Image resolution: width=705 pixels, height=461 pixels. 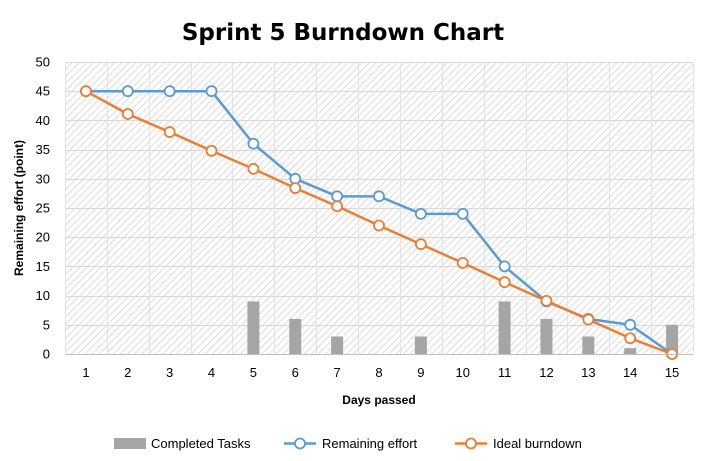 I want to click on x-tick-label: 12, so click(x=546, y=372).